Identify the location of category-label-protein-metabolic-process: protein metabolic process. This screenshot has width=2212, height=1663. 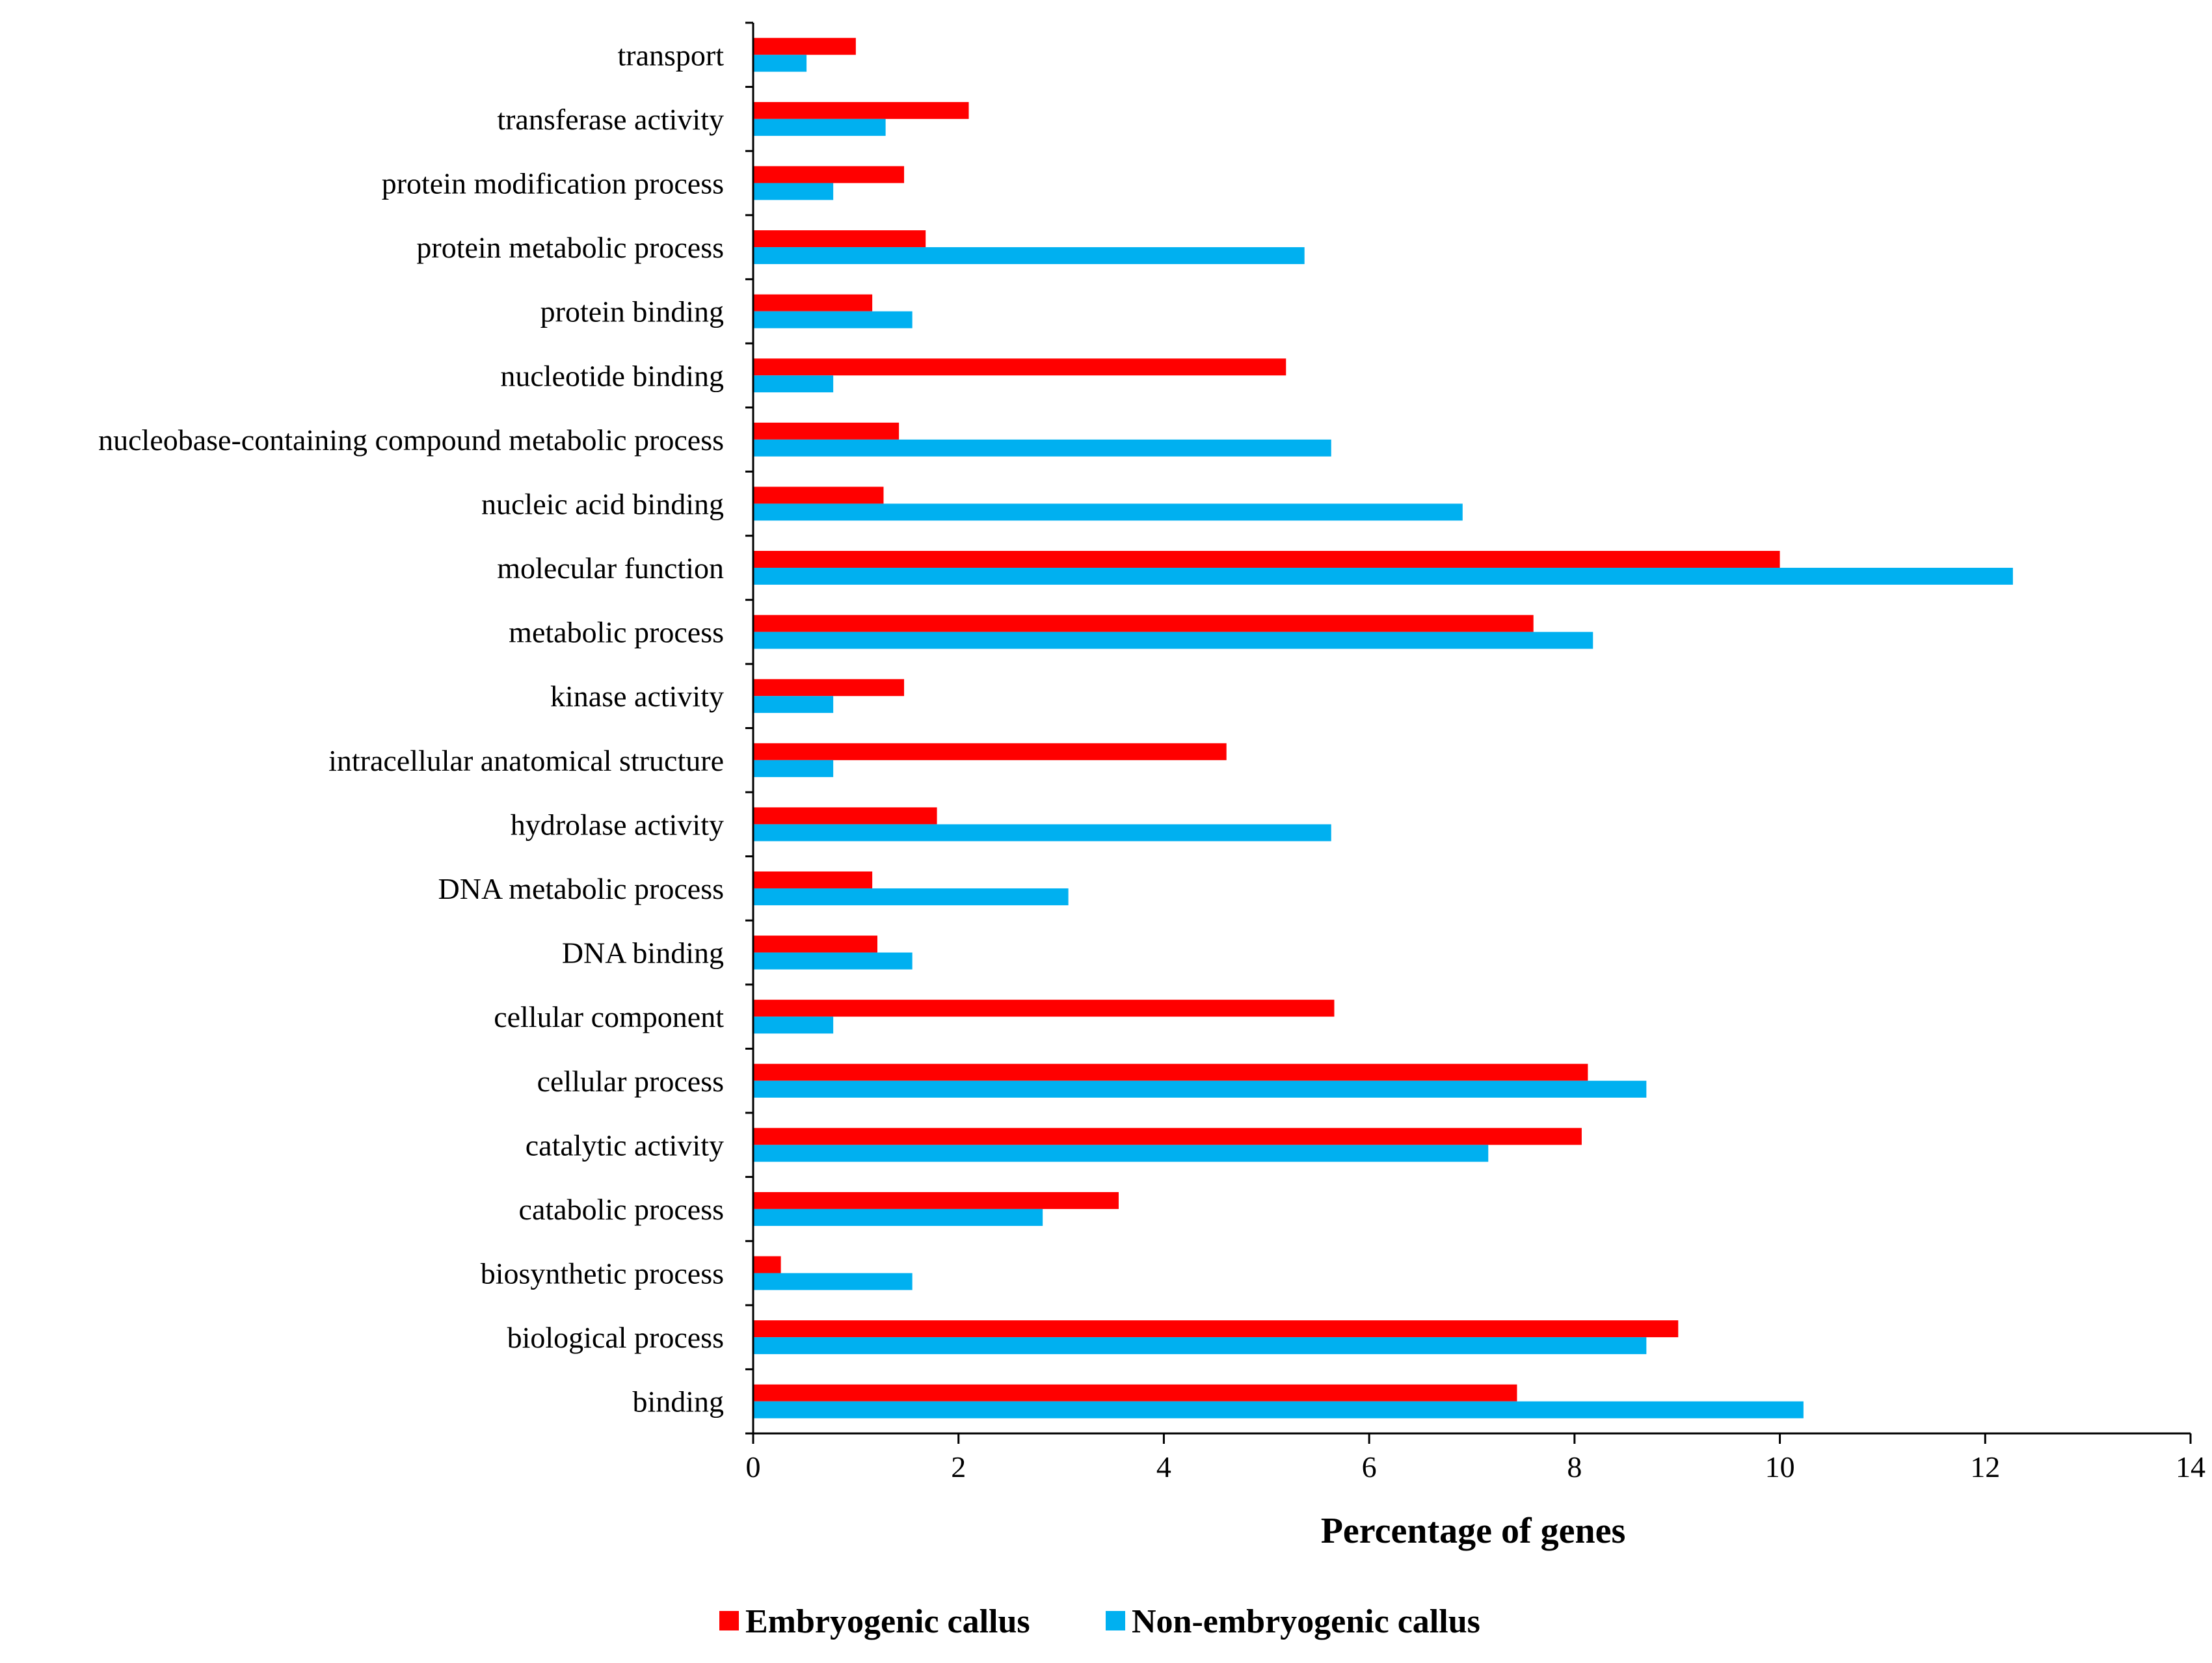
(570, 247).